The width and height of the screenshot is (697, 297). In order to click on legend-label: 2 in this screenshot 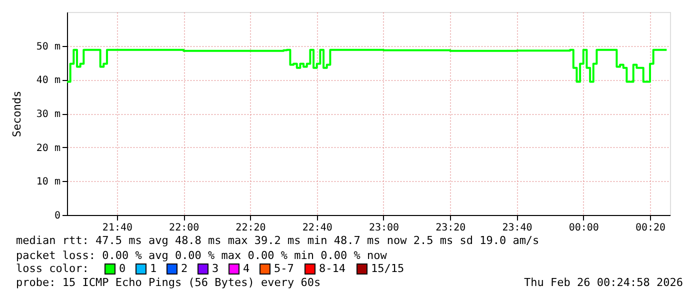, I will do `click(184, 268)`.